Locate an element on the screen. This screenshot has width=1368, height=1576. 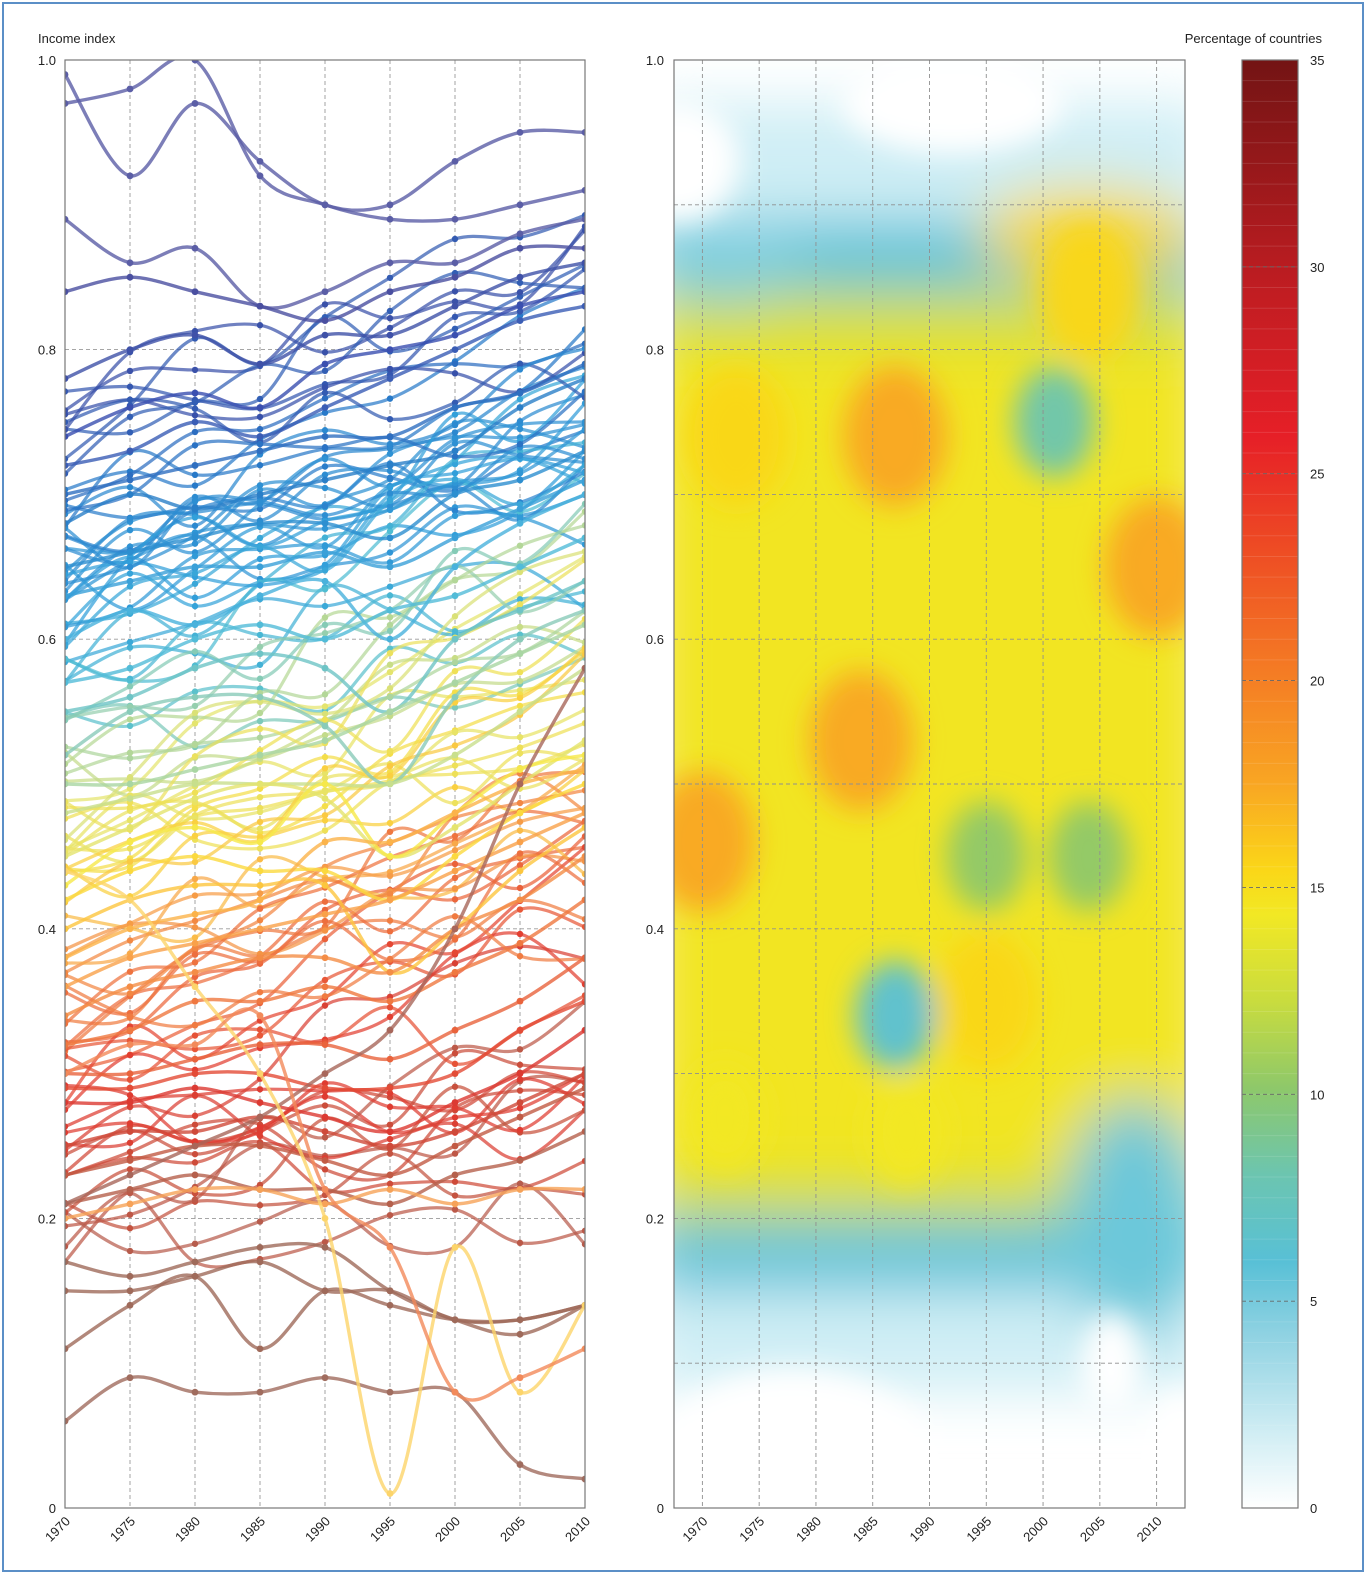
right-x-tick-label: 1995 is located at coordinates (978, 1529).